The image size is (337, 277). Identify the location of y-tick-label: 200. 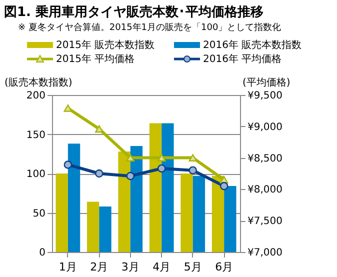
(36, 96).